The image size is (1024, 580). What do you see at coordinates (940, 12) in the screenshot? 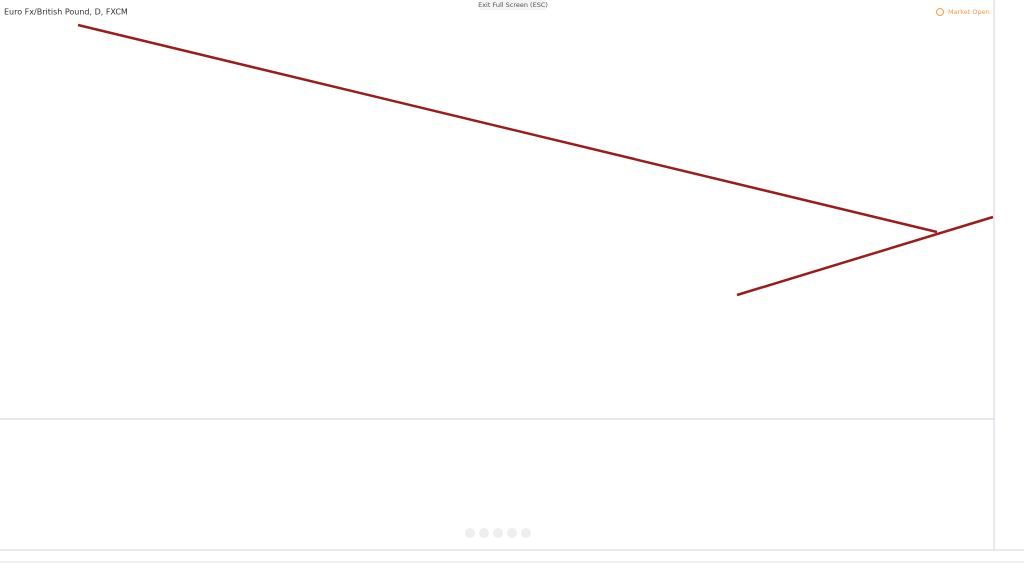
I see `market-icon` at bounding box center [940, 12].